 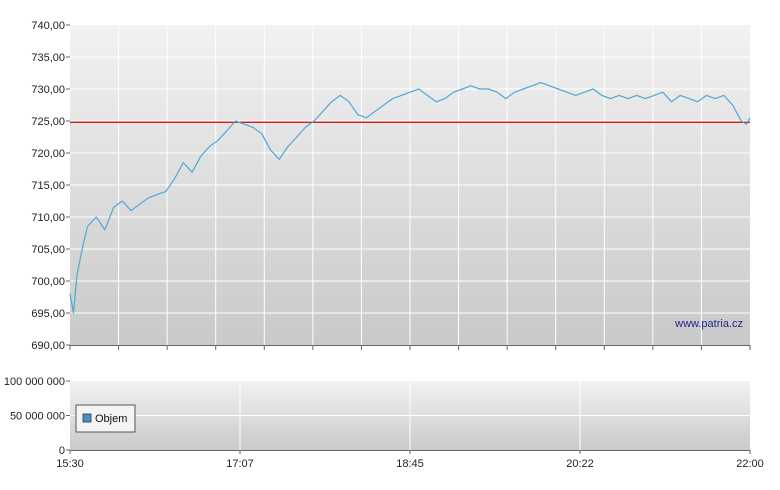 I want to click on y-tick-label: 735,00, so click(x=48, y=58).